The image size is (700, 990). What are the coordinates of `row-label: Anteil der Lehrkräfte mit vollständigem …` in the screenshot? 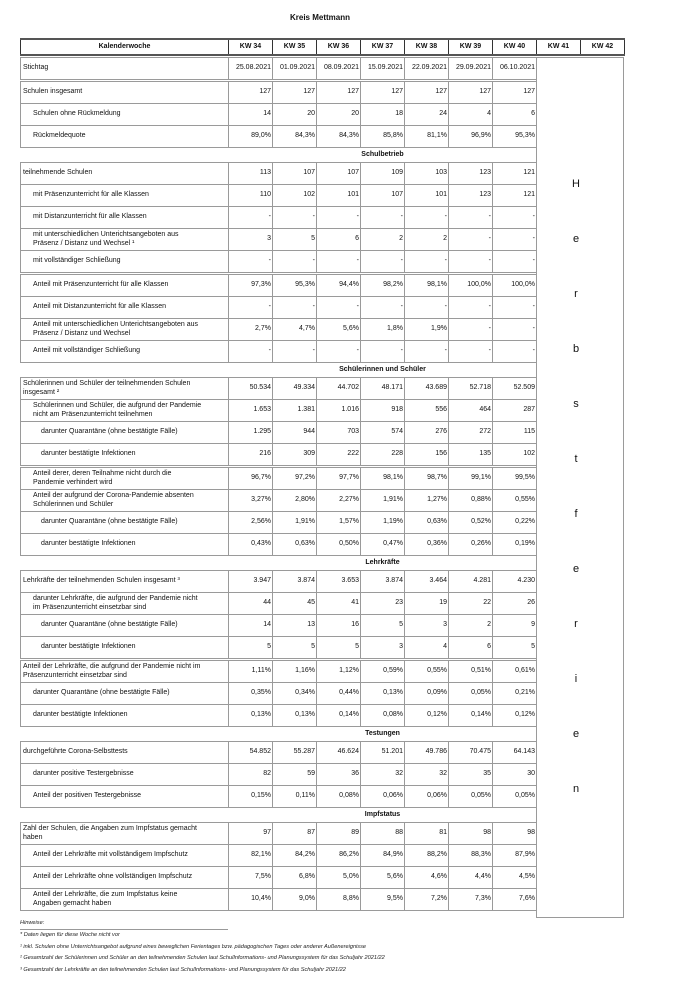 It's located at (124, 855).